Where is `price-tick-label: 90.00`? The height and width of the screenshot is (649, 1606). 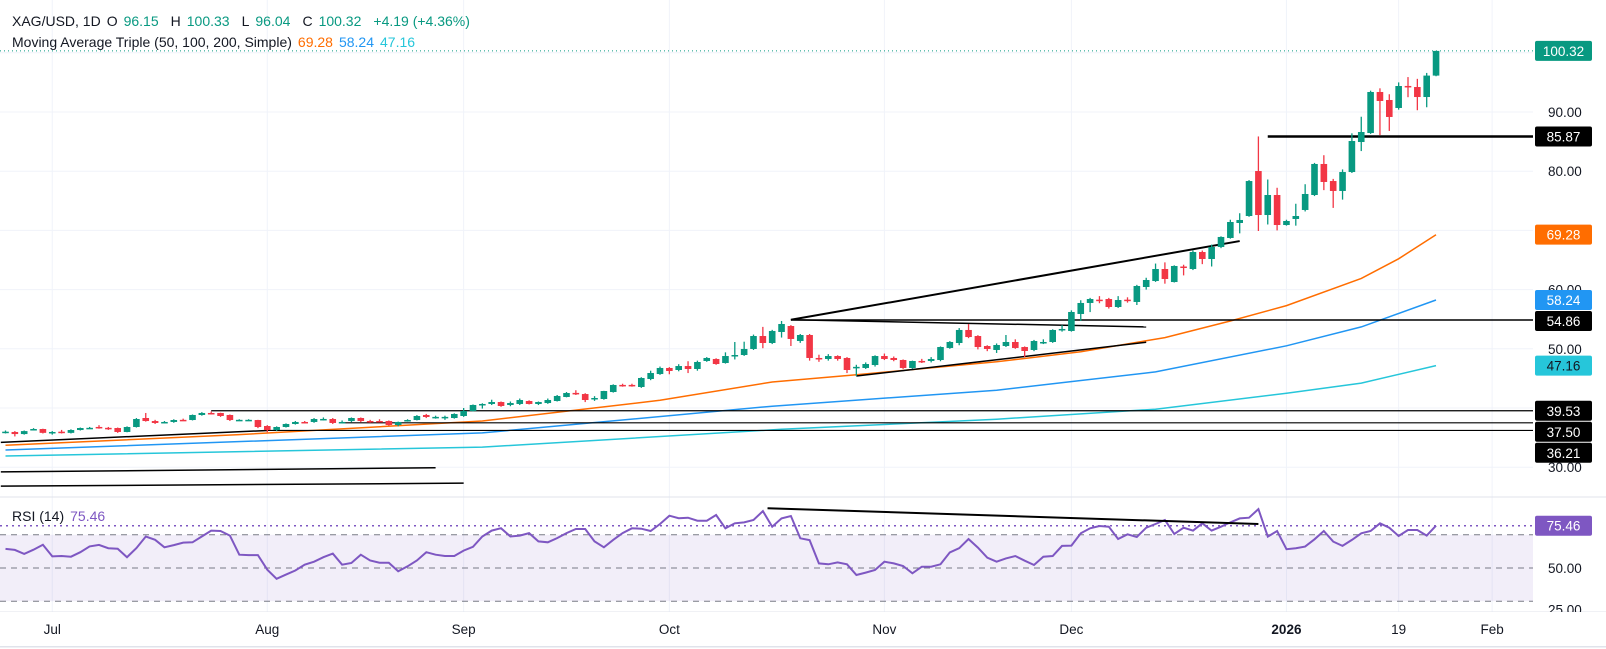 price-tick-label: 90.00 is located at coordinates (1565, 112).